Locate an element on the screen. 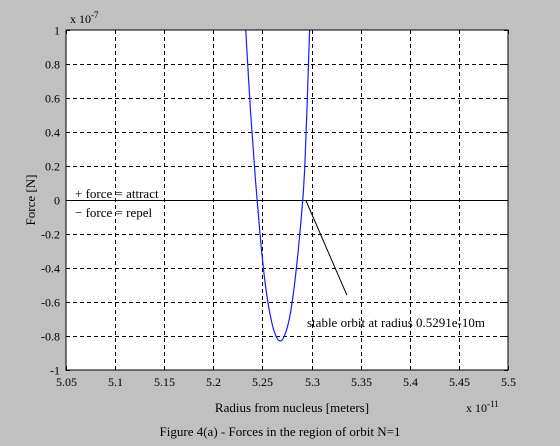  x-tick-label: 5.05 is located at coordinates (66, 382).